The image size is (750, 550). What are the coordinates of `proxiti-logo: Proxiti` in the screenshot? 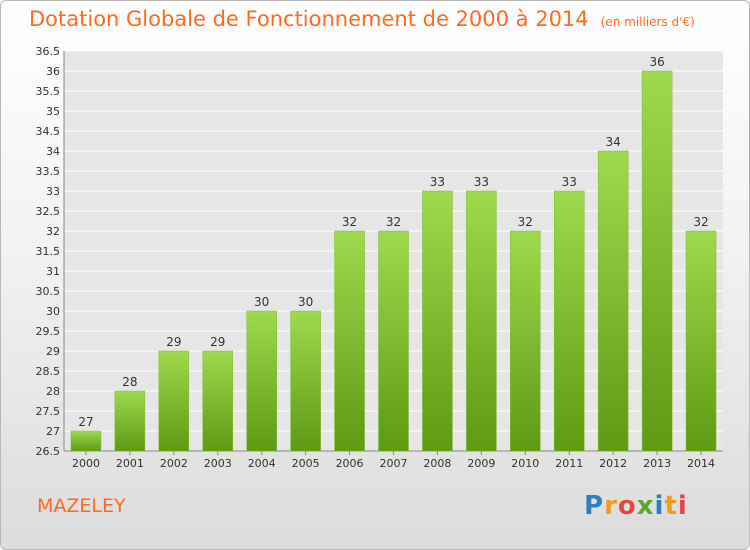 It's located at (636, 506).